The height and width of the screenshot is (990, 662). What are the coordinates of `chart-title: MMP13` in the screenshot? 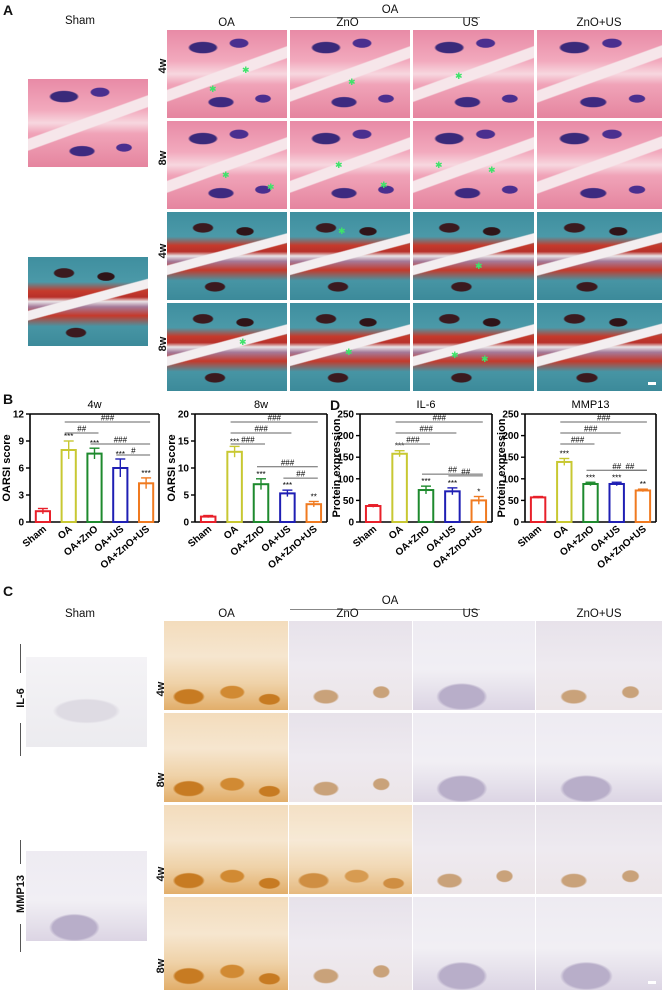 It's located at (591, 405).